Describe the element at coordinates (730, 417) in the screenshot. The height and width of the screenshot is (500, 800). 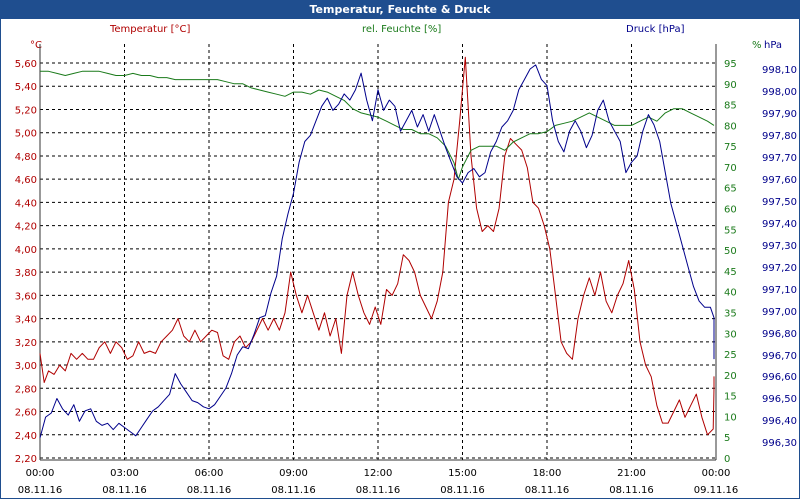
I see `humidity-tick-label: 10` at that location.